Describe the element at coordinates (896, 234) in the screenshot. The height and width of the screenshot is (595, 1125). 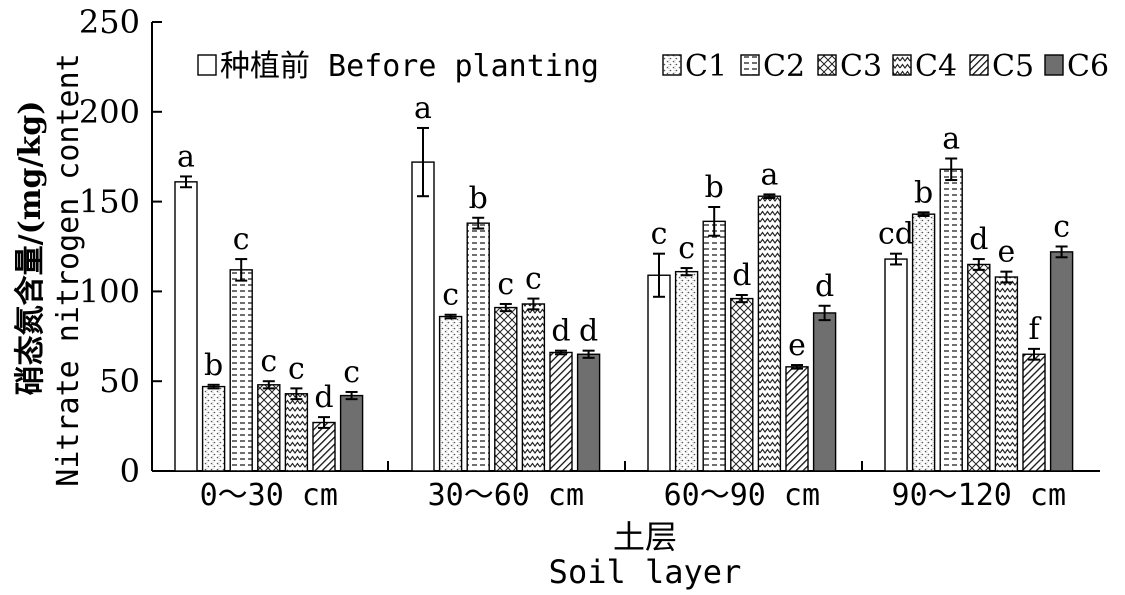
I see `significance-letter: cd` at that location.